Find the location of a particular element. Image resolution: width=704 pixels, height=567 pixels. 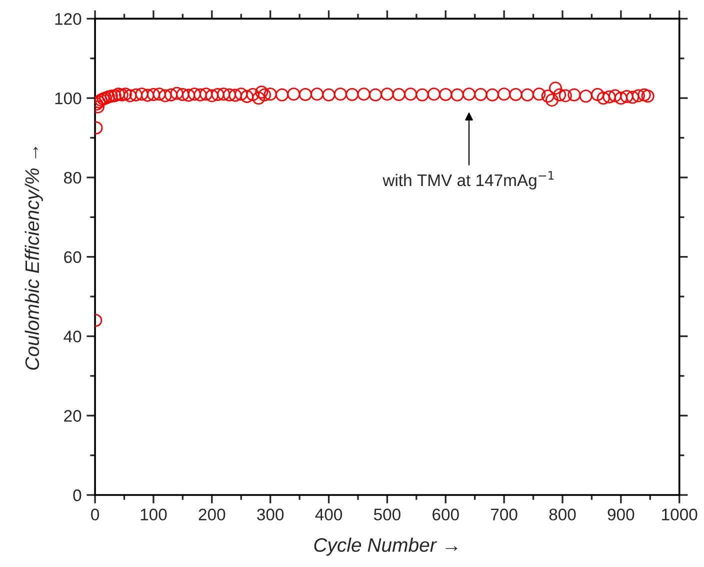

x-tick-label: 300 is located at coordinates (270, 514).